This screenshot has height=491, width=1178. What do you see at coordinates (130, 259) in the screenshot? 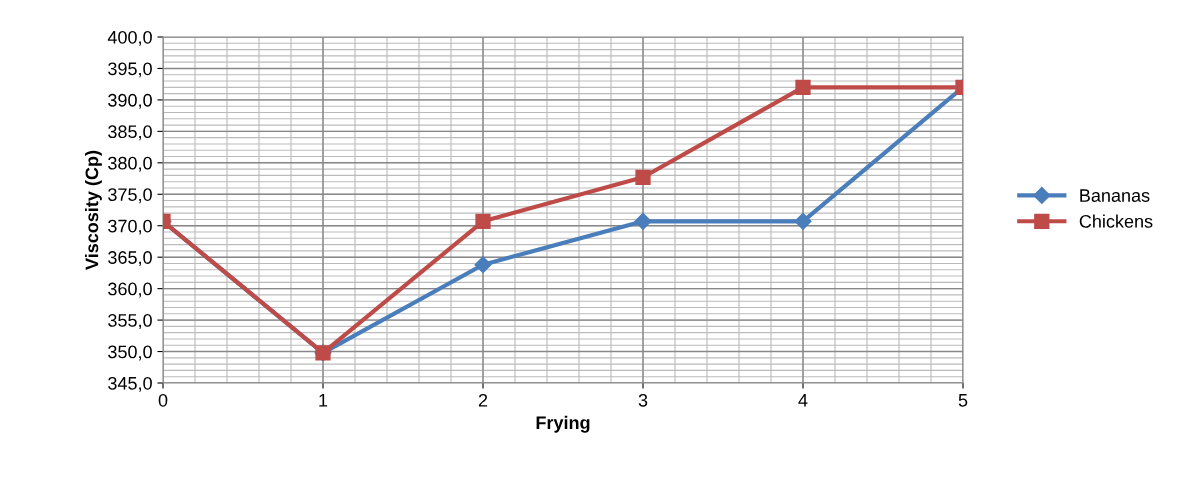
I see `y-tick-label: 365,0` at bounding box center [130, 259].